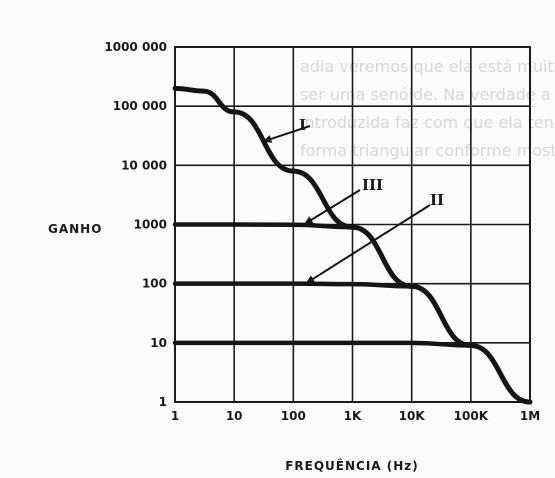 The height and width of the screenshot is (478, 555). What do you see at coordinates (302, 125) in the screenshot?
I see `label-i: I` at bounding box center [302, 125].